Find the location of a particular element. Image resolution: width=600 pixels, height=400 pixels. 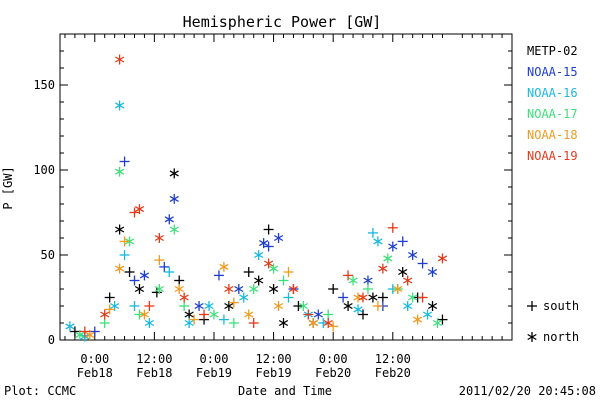

legend-entry: NOAA-19 is located at coordinates (552, 156).